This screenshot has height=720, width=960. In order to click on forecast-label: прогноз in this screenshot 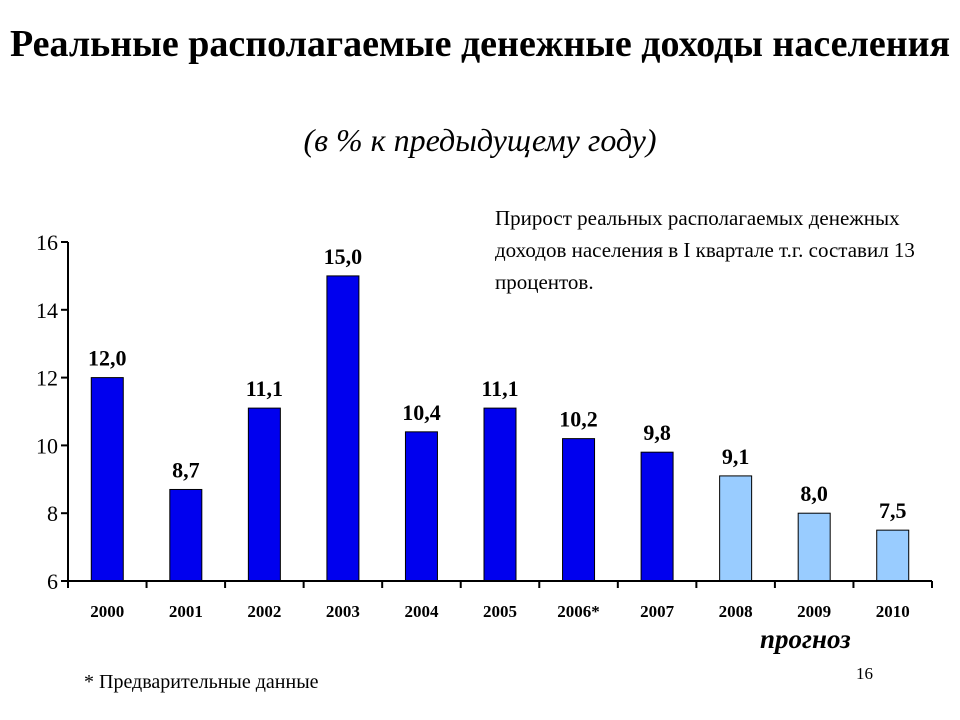, I will do `click(805, 639)`.